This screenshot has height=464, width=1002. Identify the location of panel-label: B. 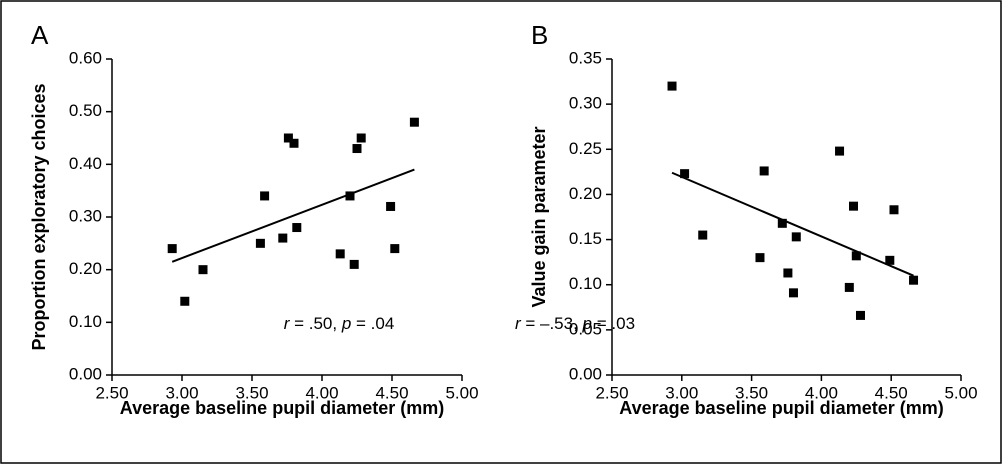
(539, 35).